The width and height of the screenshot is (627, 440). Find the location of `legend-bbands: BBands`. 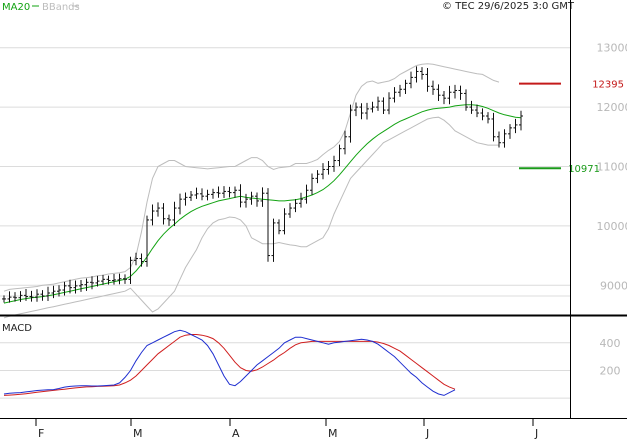

legend-bbands: BBands is located at coordinates (61, 7).